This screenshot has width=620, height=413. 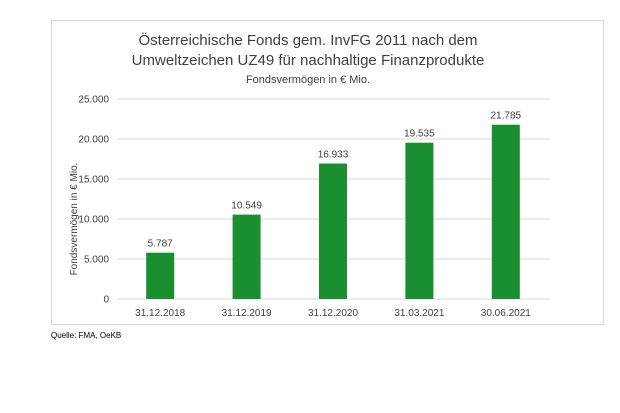 I want to click on y-tick-label: 10.000, so click(x=93, y=220).